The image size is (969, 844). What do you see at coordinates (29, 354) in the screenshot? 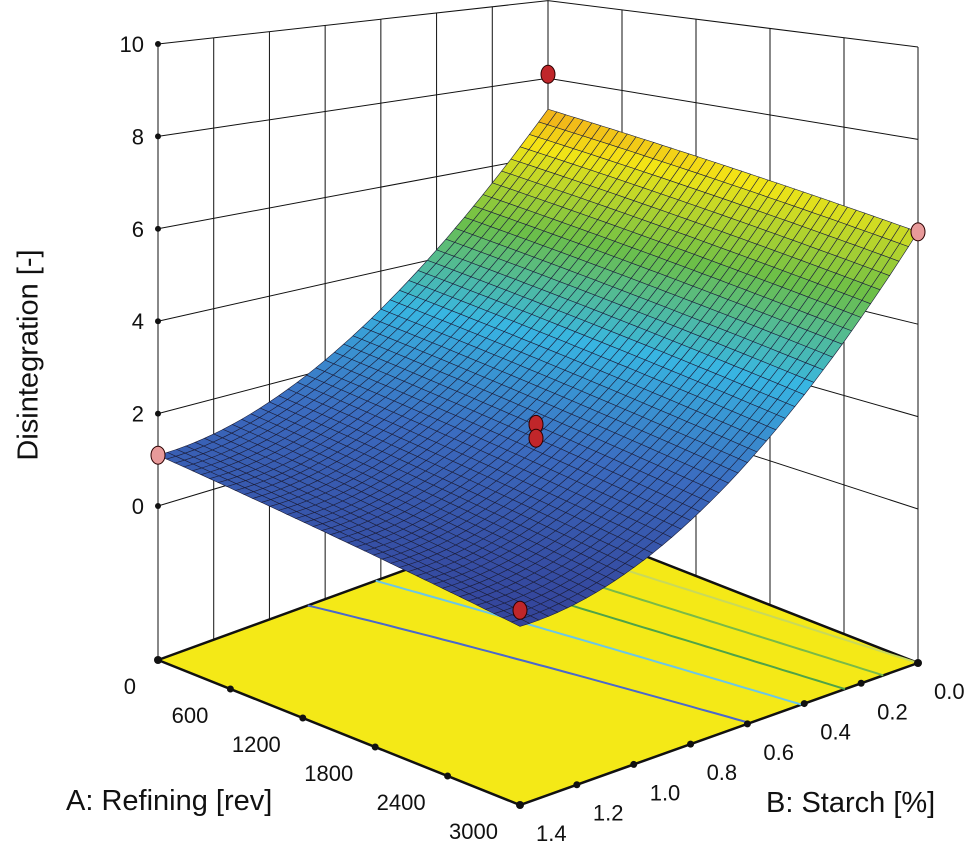
I see `z-axis-title: Disintegration [-]` at bounding box center [29, 354].